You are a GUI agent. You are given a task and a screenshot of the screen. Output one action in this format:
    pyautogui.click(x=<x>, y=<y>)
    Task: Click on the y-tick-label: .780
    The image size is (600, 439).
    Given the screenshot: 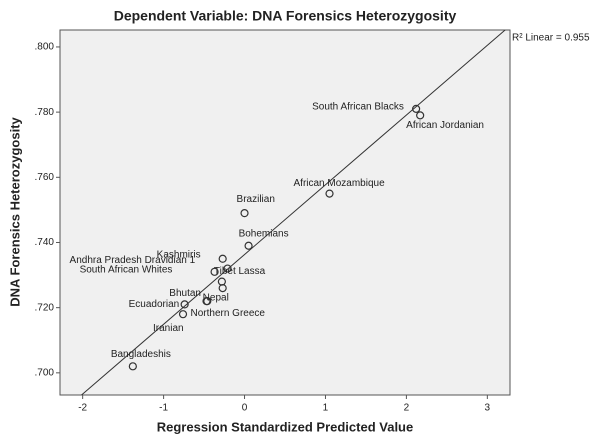 What is the action you would take?
    pyautogui.click(x=45, y=112)
    